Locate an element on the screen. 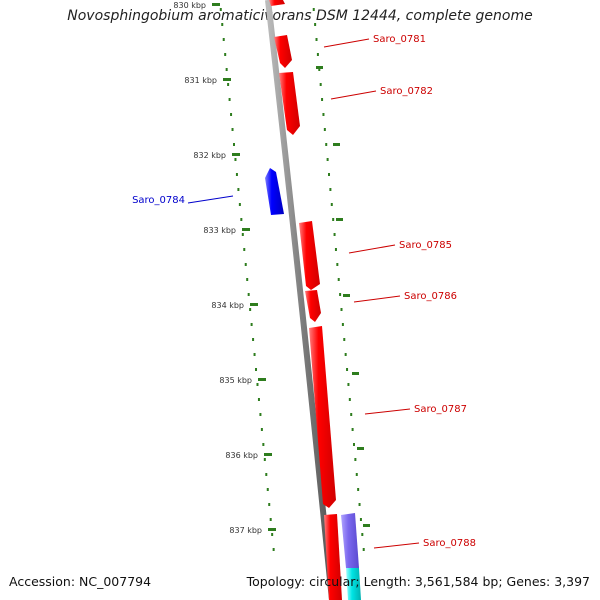  gene-label-saro-0788: Saro_0788 is located at coordinates (449, 543).